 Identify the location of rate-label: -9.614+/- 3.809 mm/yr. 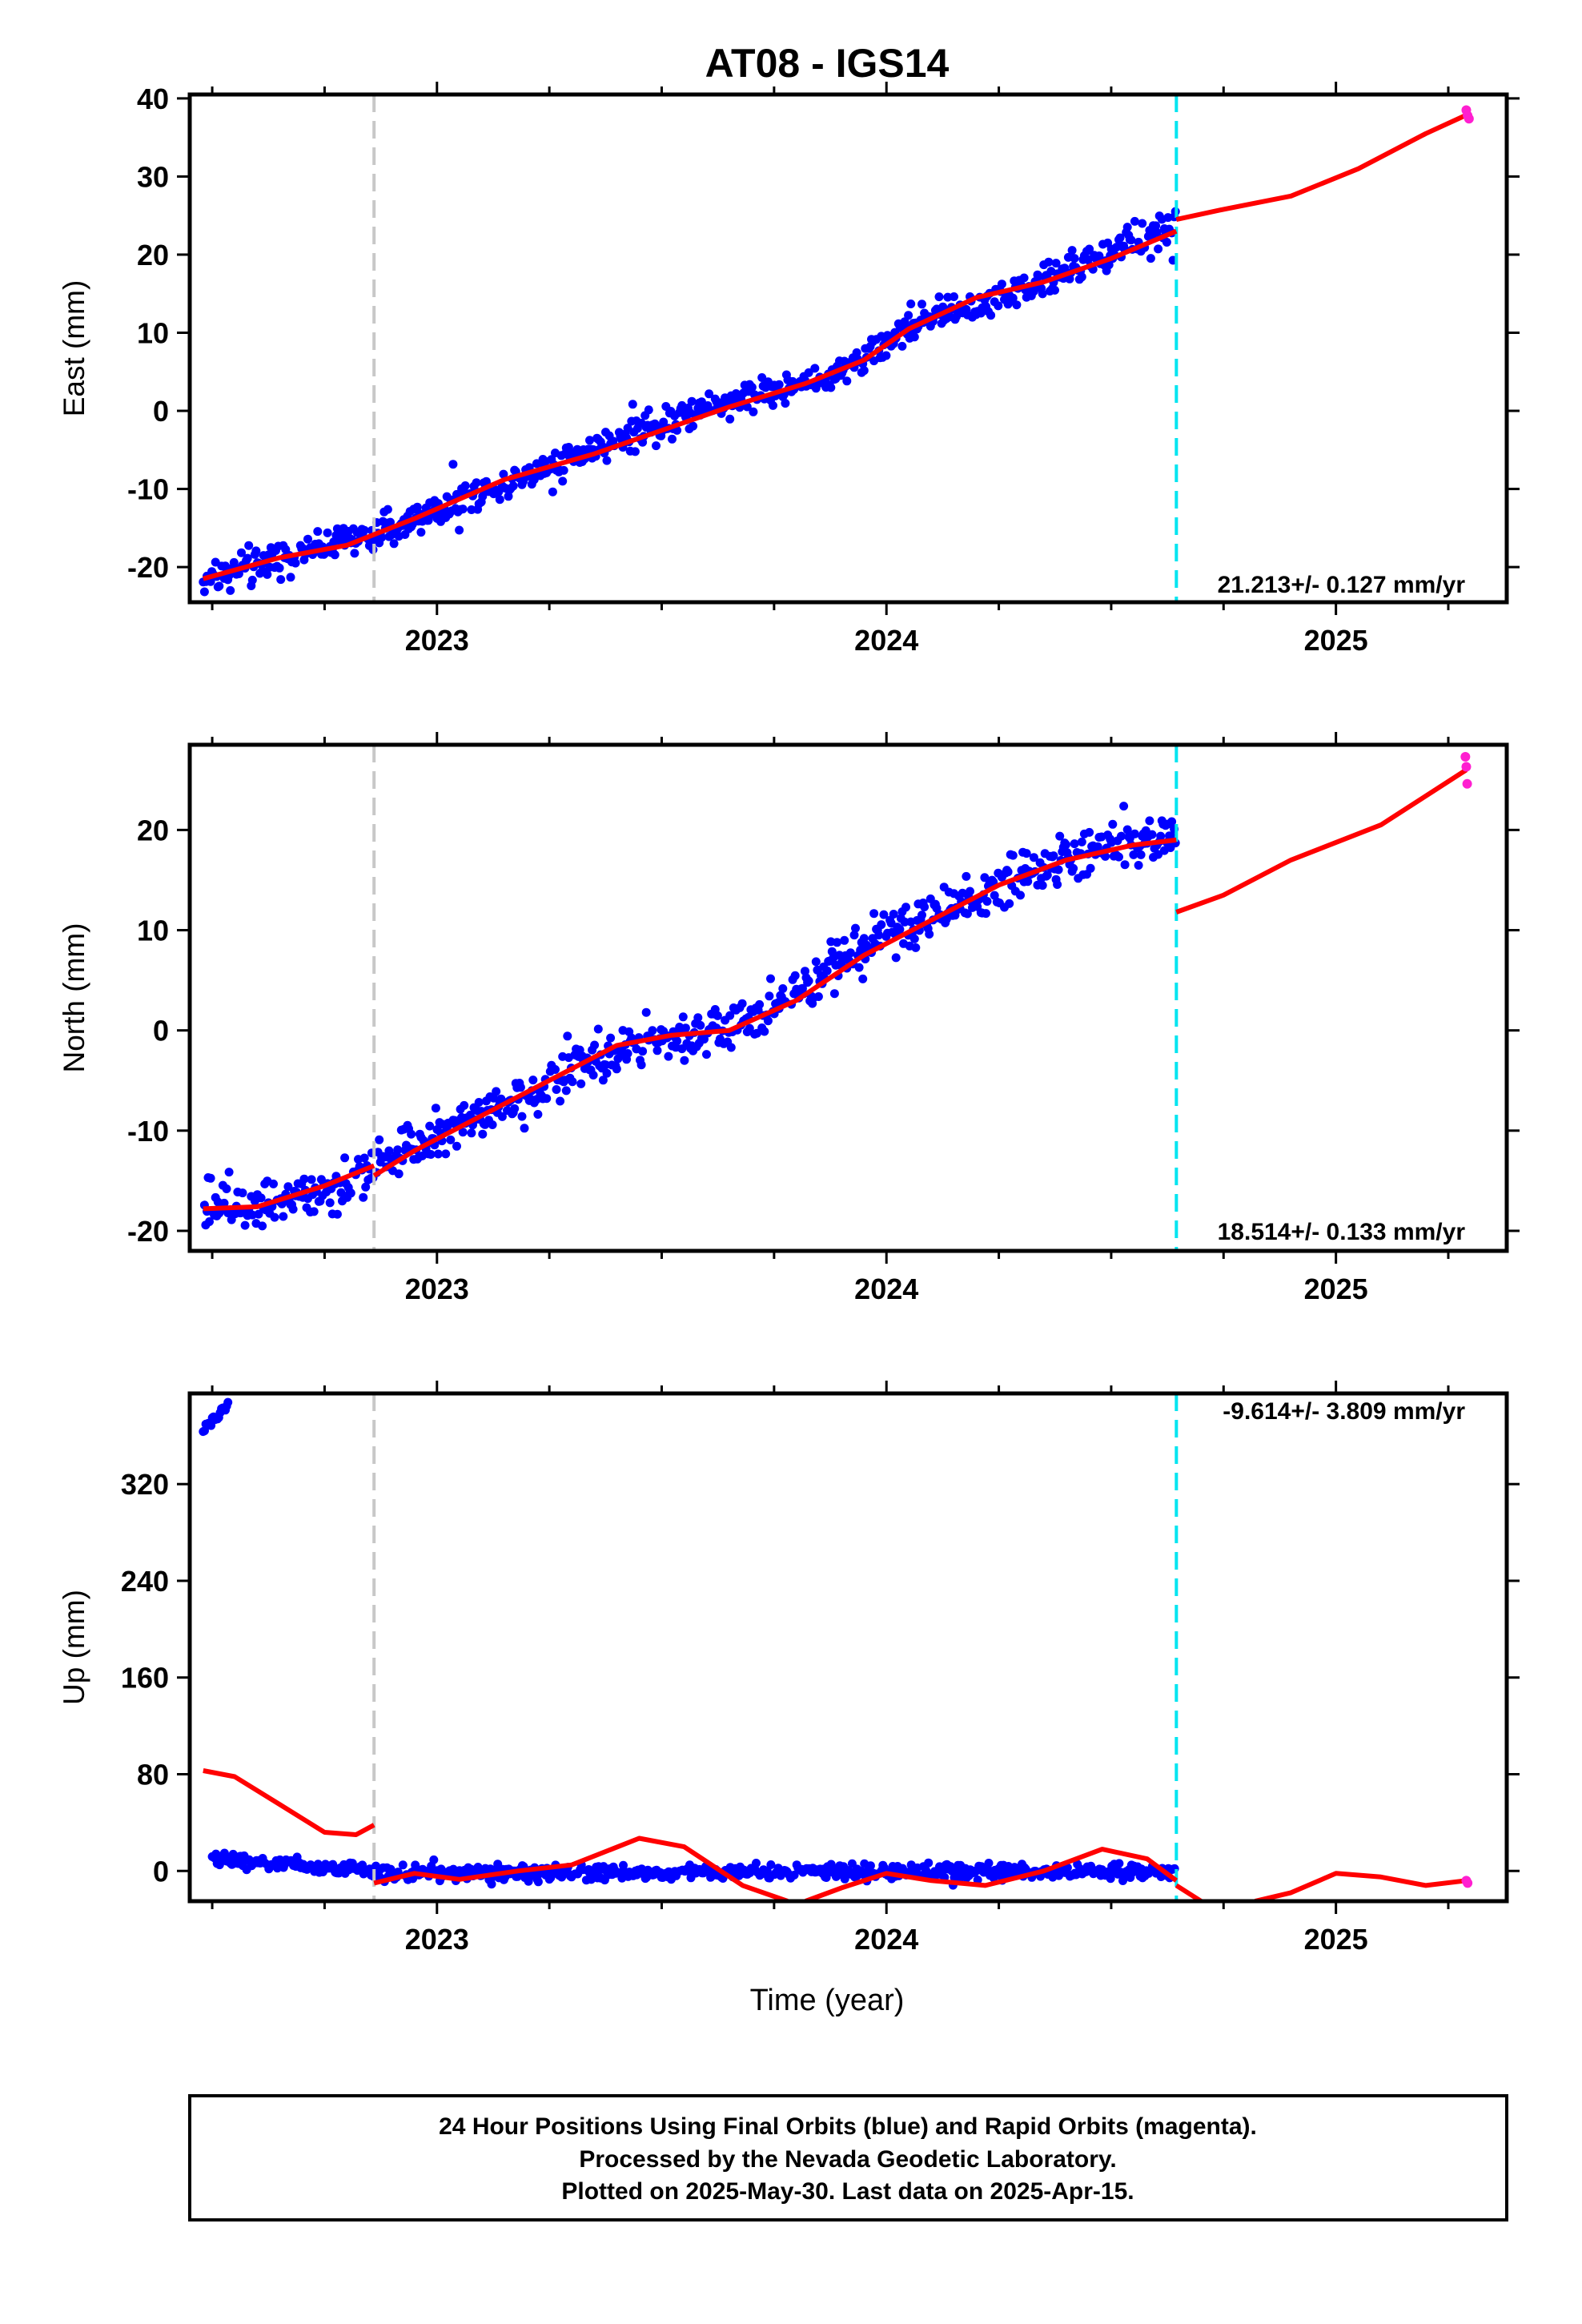
(1344, 1411).